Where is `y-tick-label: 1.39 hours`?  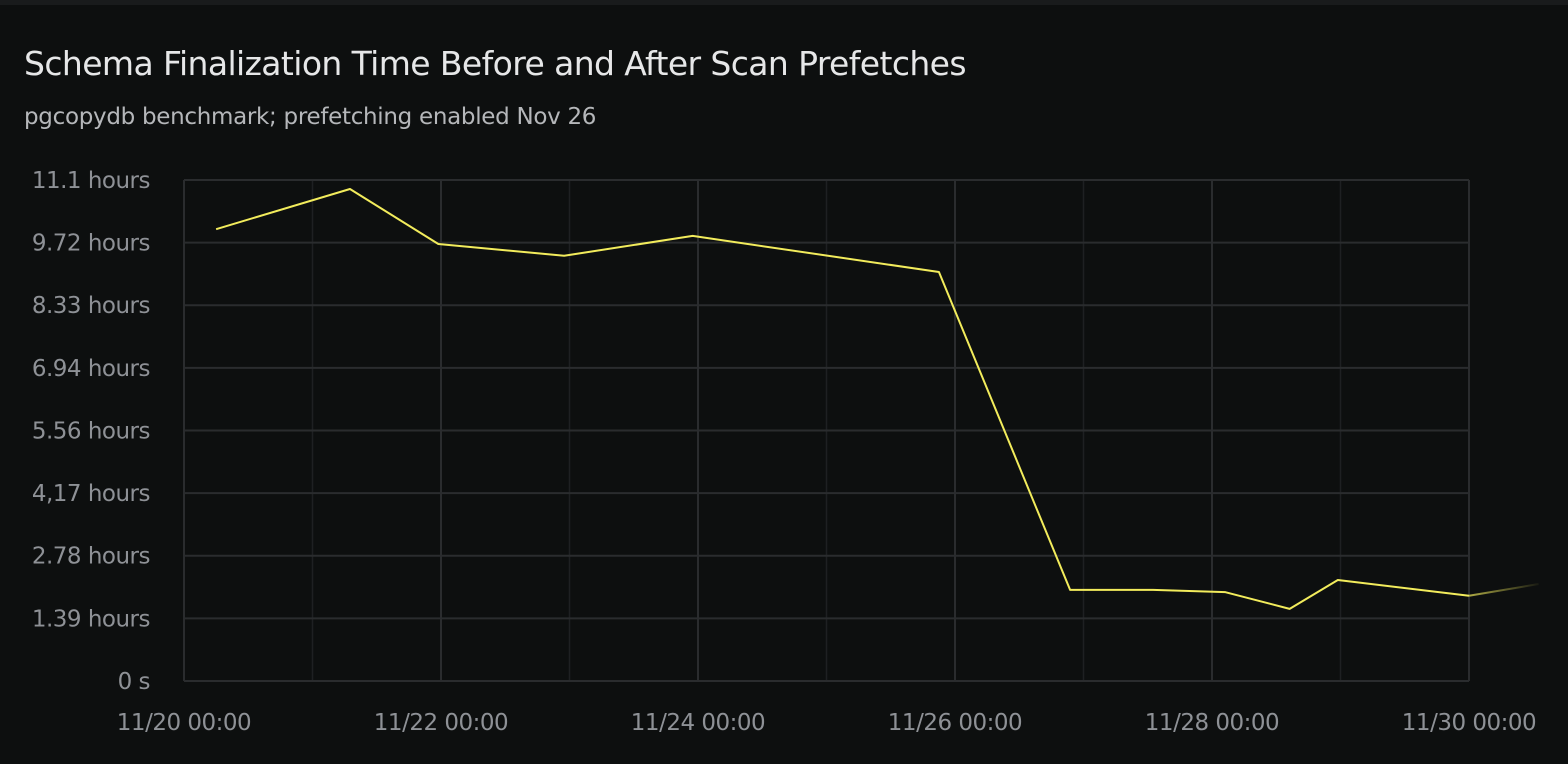
y-tick-label: 1.39 hours is located at coordinates (91, 619).